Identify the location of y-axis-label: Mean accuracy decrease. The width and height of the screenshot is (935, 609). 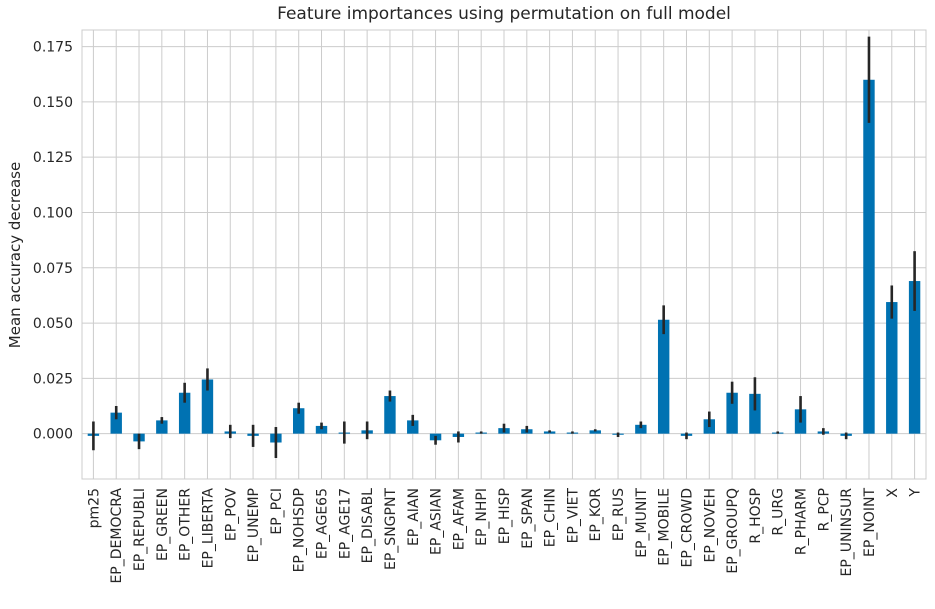
(15, 255).